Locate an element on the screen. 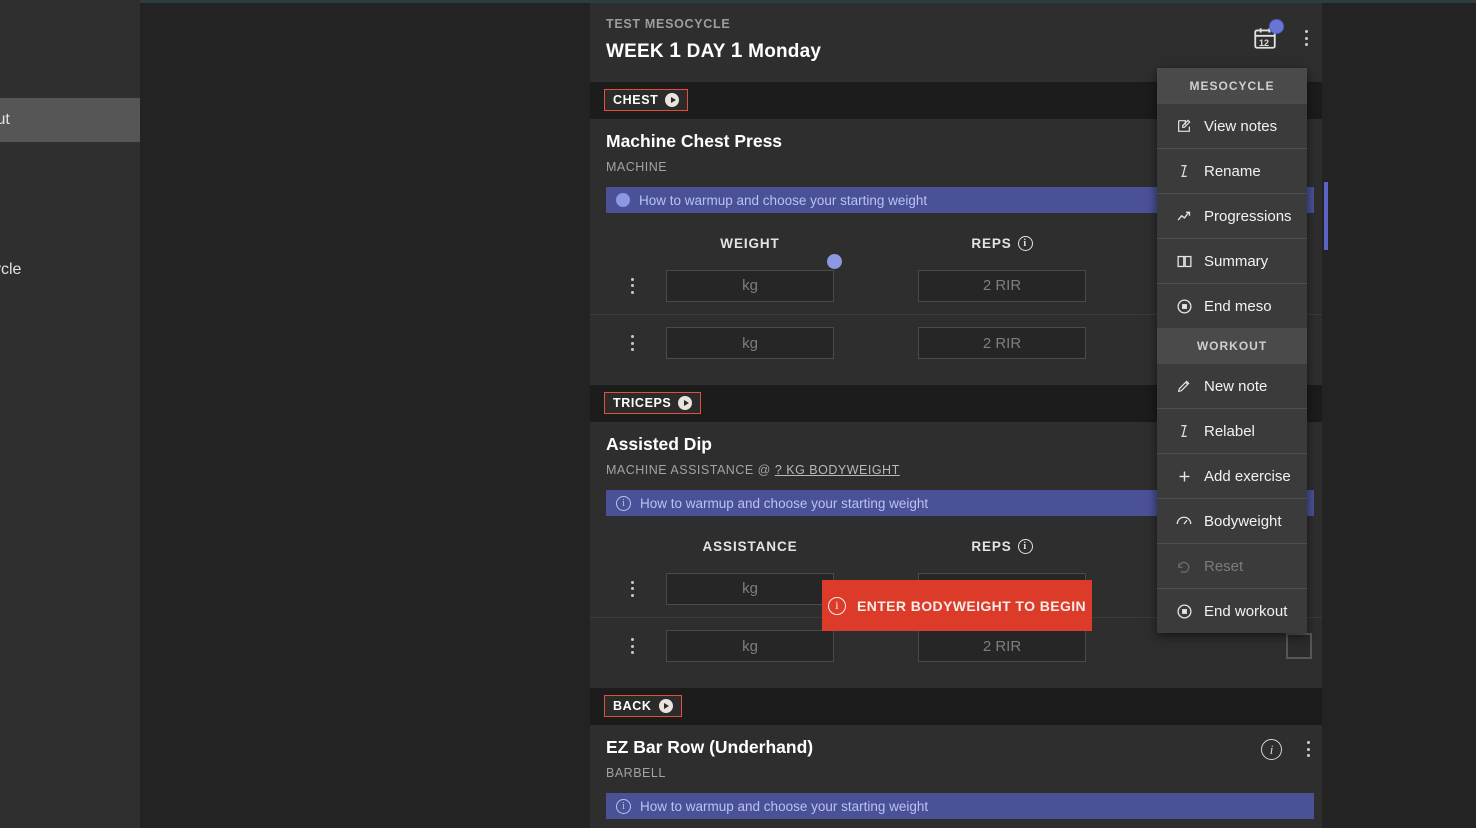  exercise-header: Machine Chest Press MACHINE is located at coordinates (960, 146).